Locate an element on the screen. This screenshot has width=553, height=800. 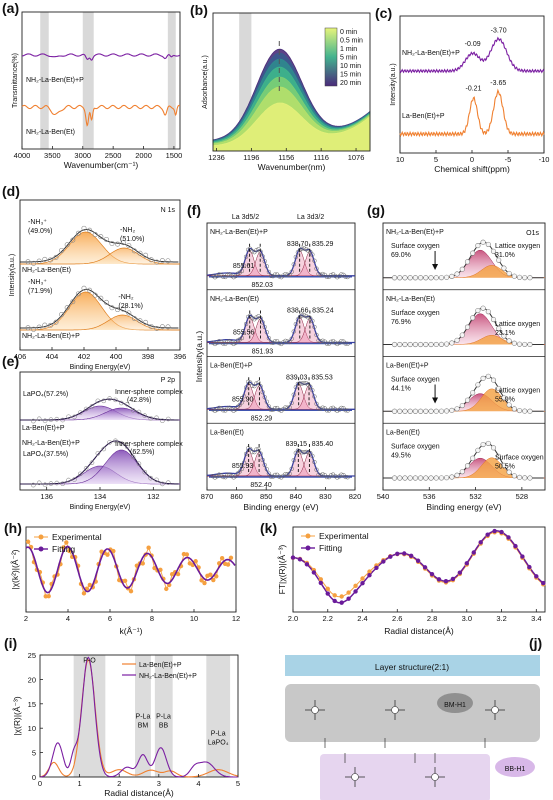
nmr-spectrum-line is located at coordinates (472, 55).